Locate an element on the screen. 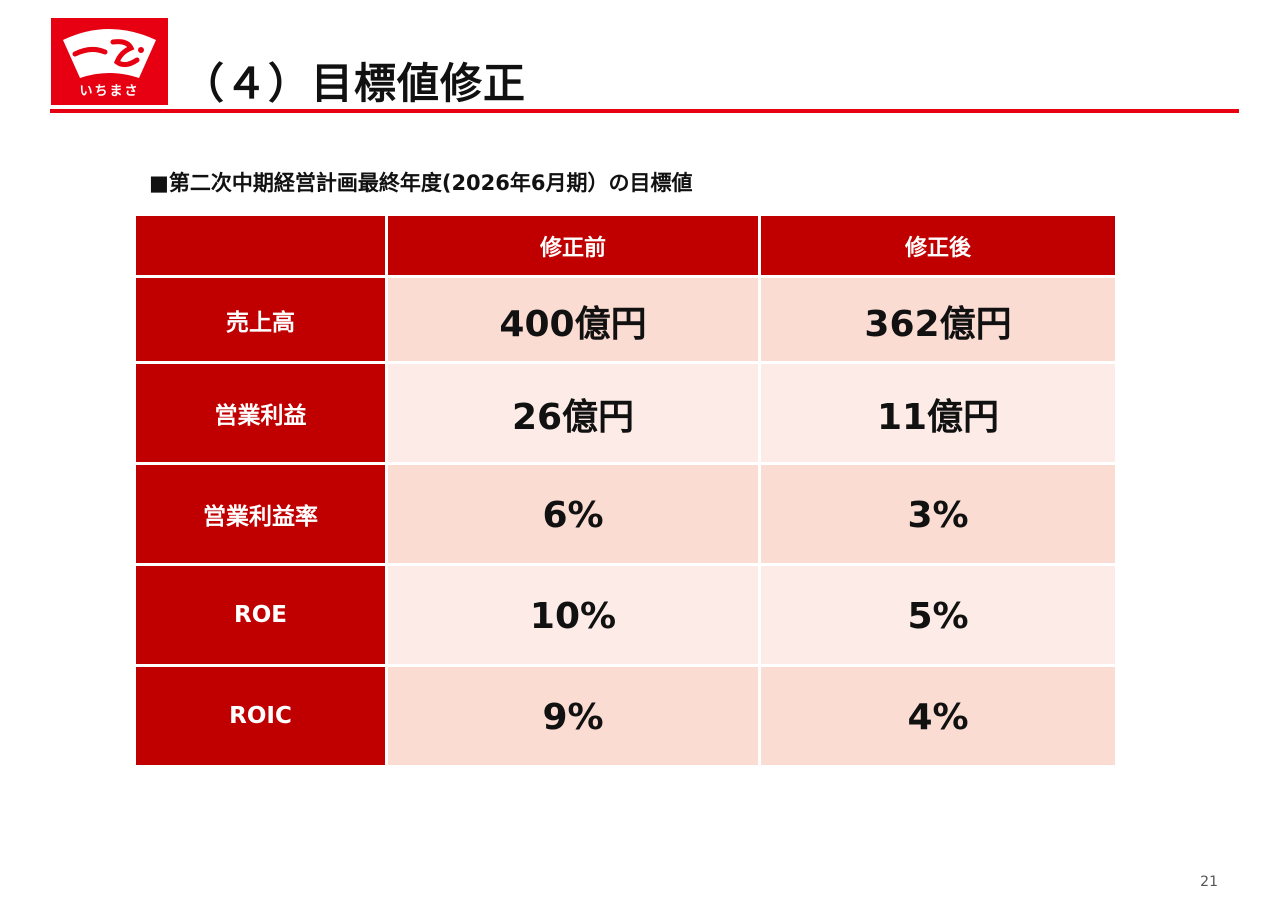 This screenshot has width=1280, height=905. value-before: 9% is located at coordinates (573, 716).